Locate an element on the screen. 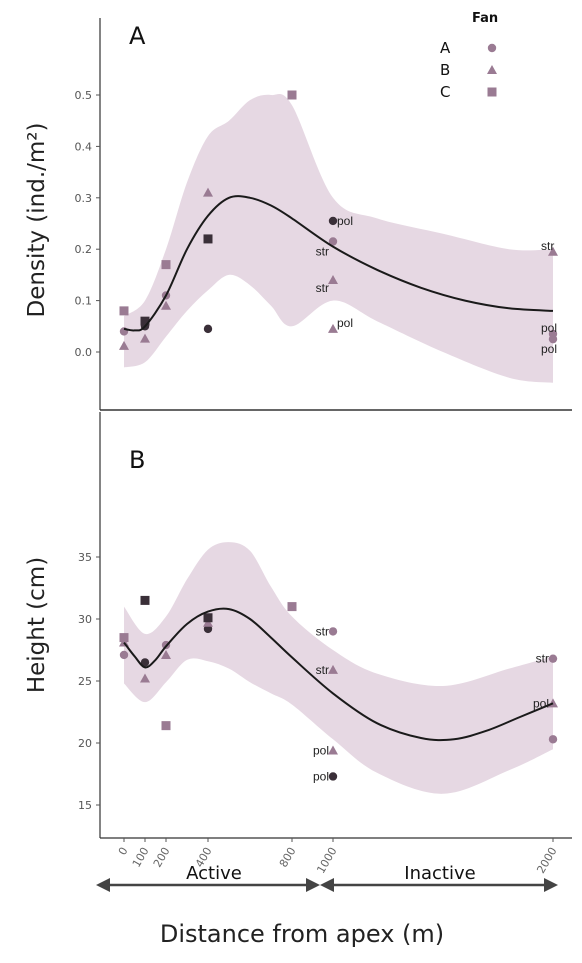 The image size is (582, 963). y-tick-label: 0.1 is located at coordinates (84, 301).